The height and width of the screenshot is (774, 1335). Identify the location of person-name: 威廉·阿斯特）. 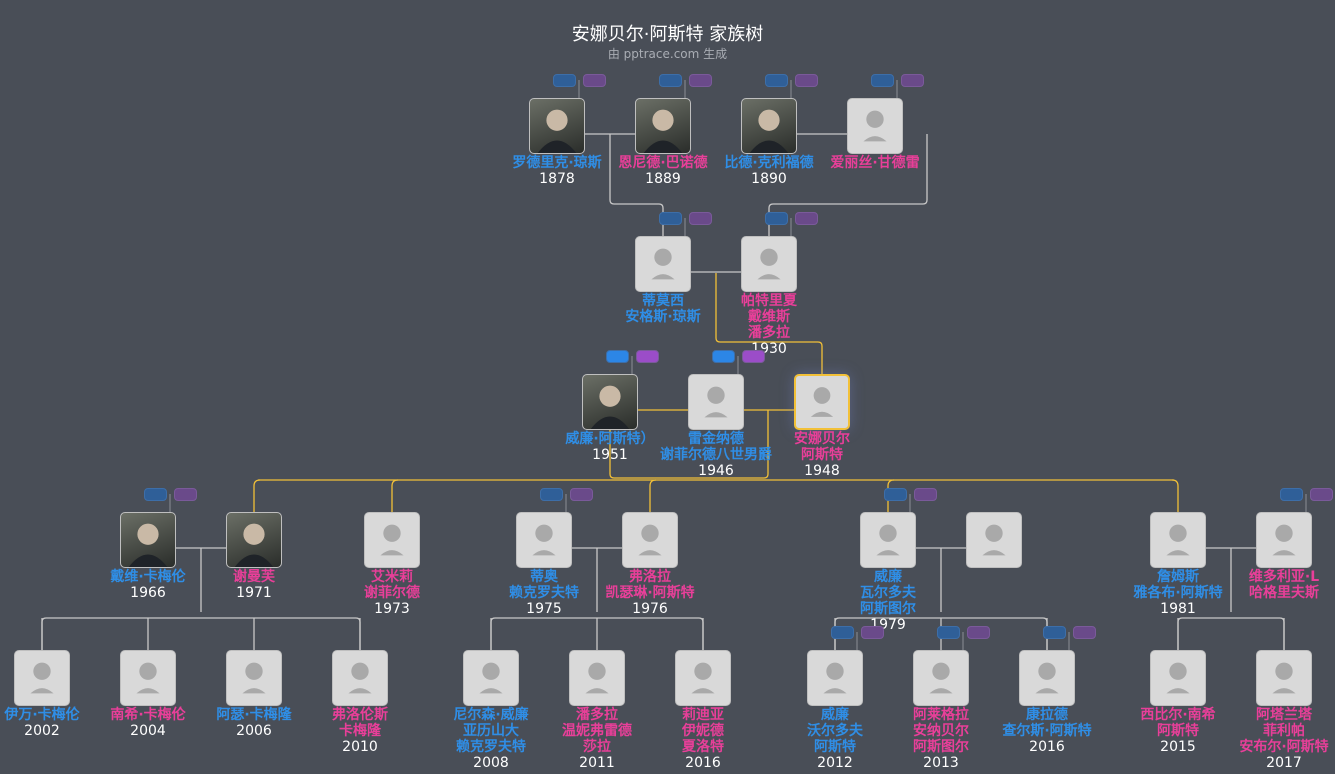
(610, 439).